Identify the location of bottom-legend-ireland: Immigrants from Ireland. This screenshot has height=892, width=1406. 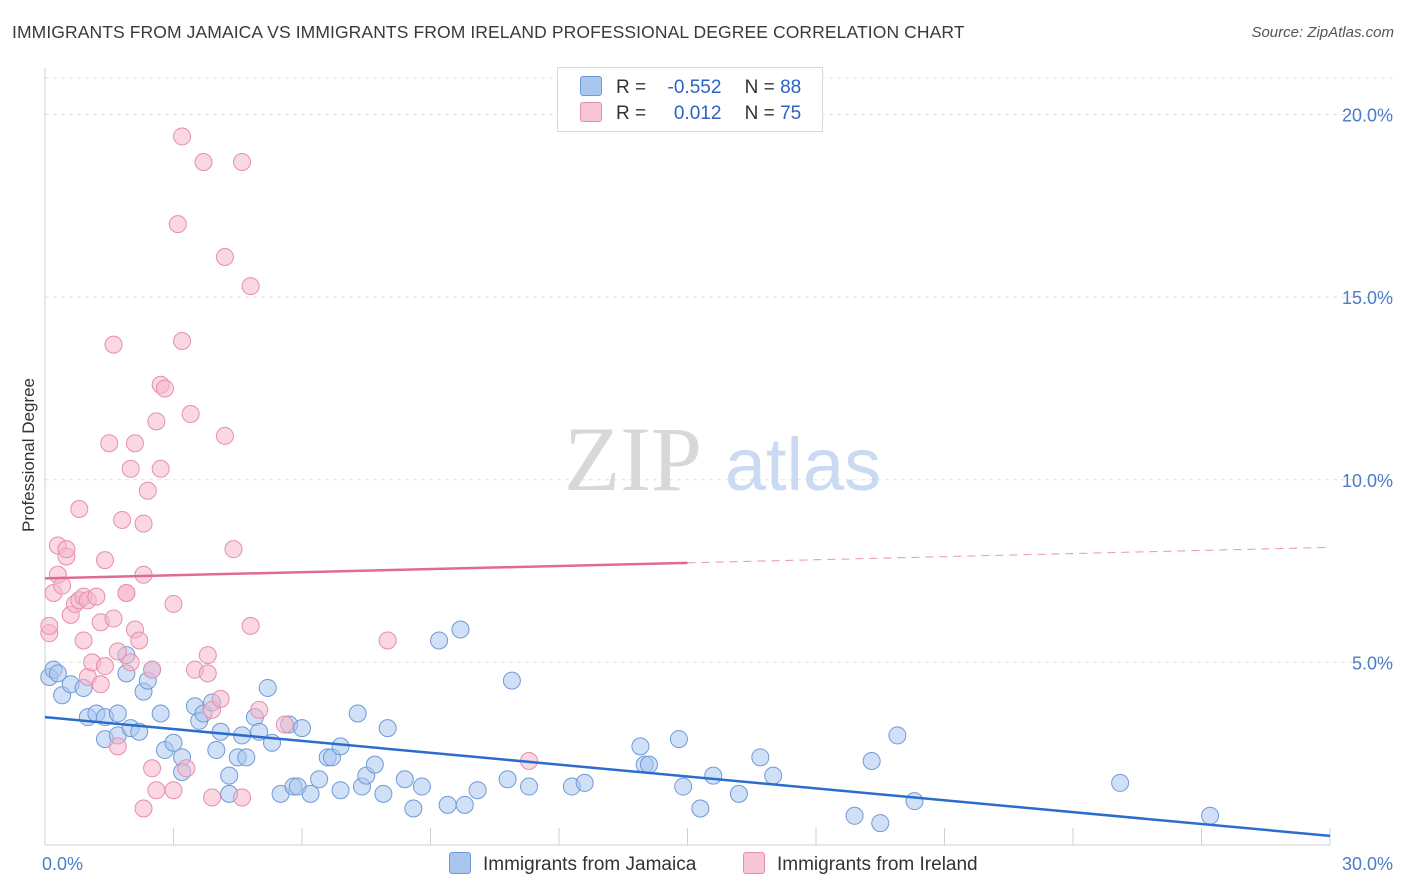
(860, 864).